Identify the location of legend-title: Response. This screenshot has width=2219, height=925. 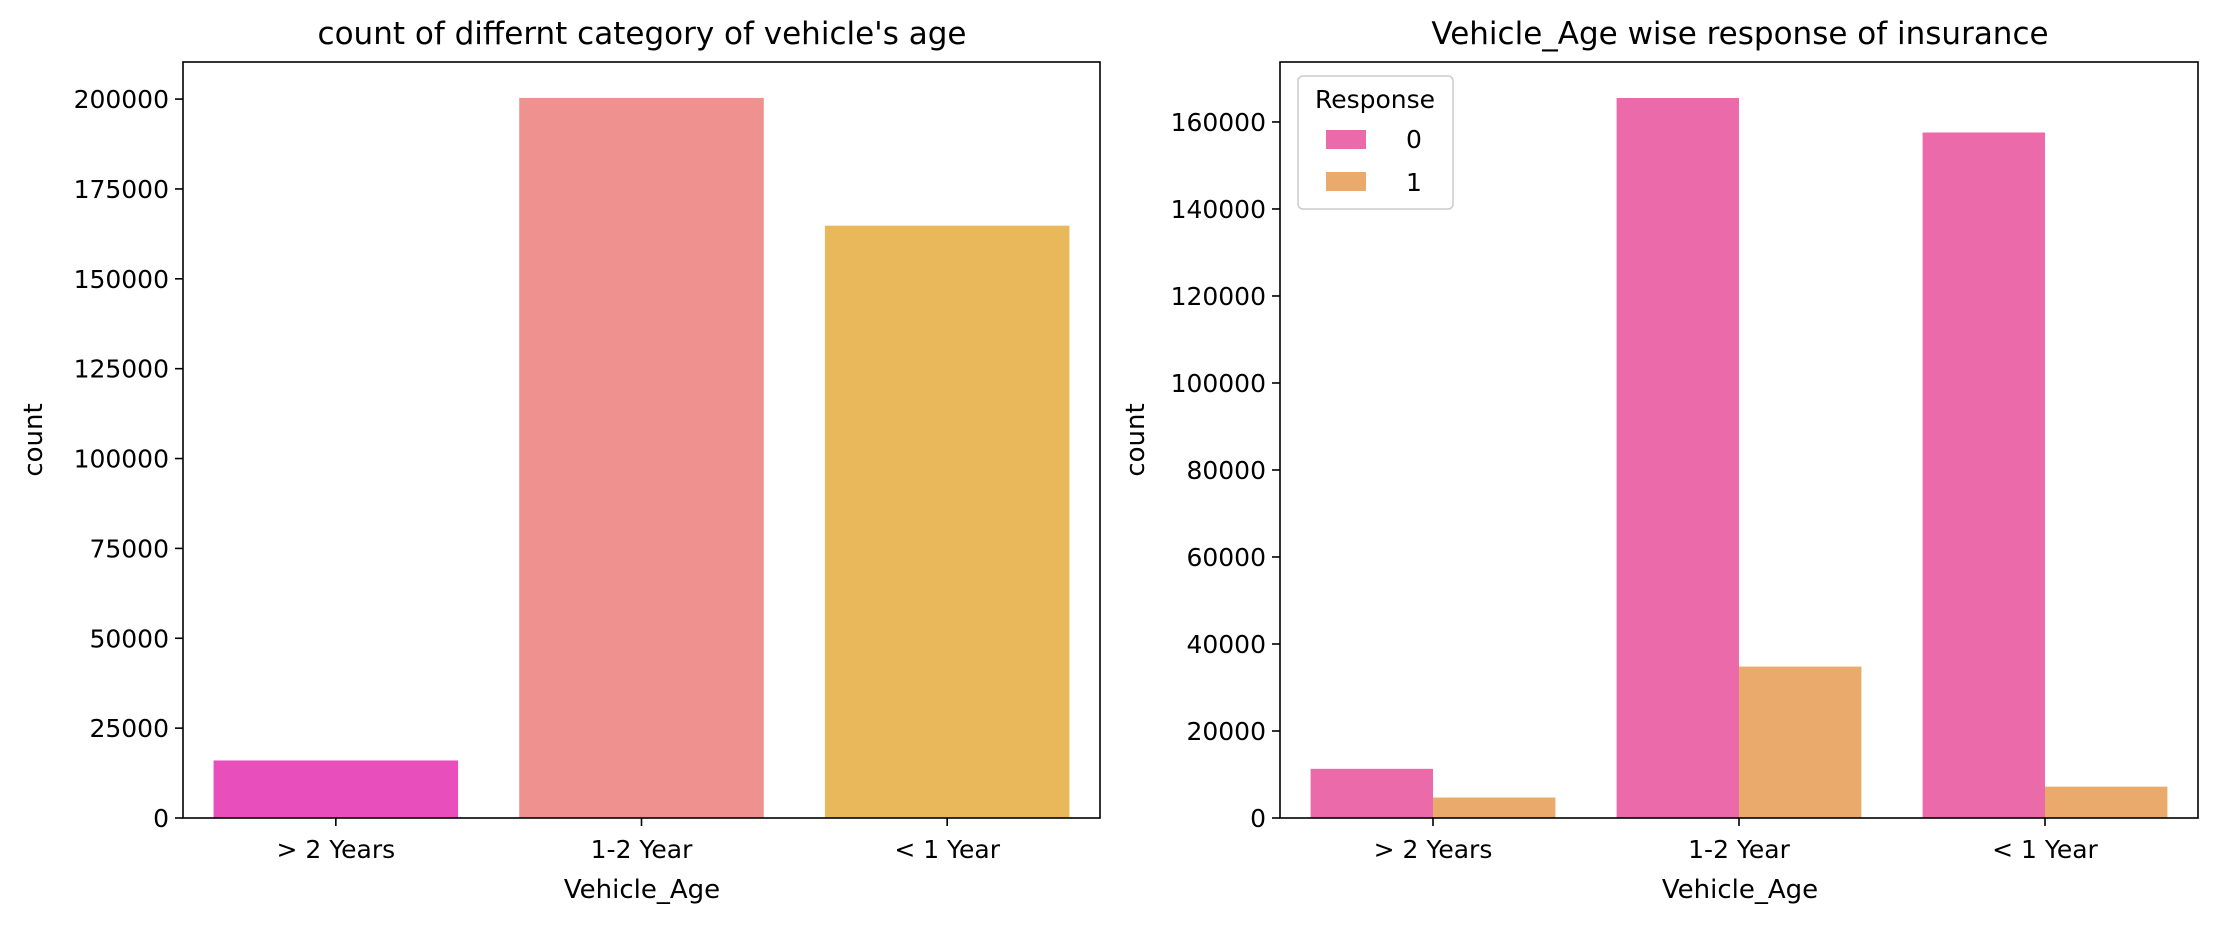
(1375, 99).